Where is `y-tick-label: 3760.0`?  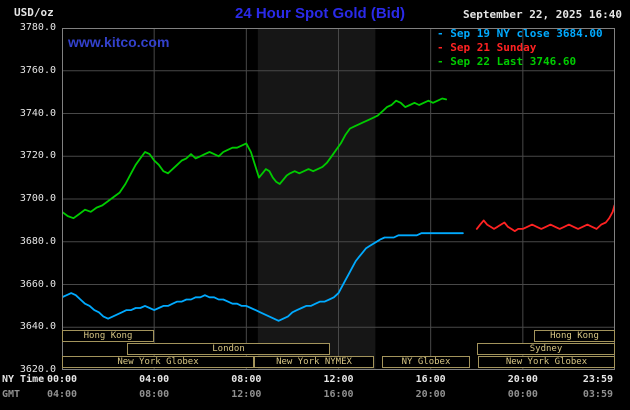 y-tick-label: 3760.0 is located at coordinates (37, 70).